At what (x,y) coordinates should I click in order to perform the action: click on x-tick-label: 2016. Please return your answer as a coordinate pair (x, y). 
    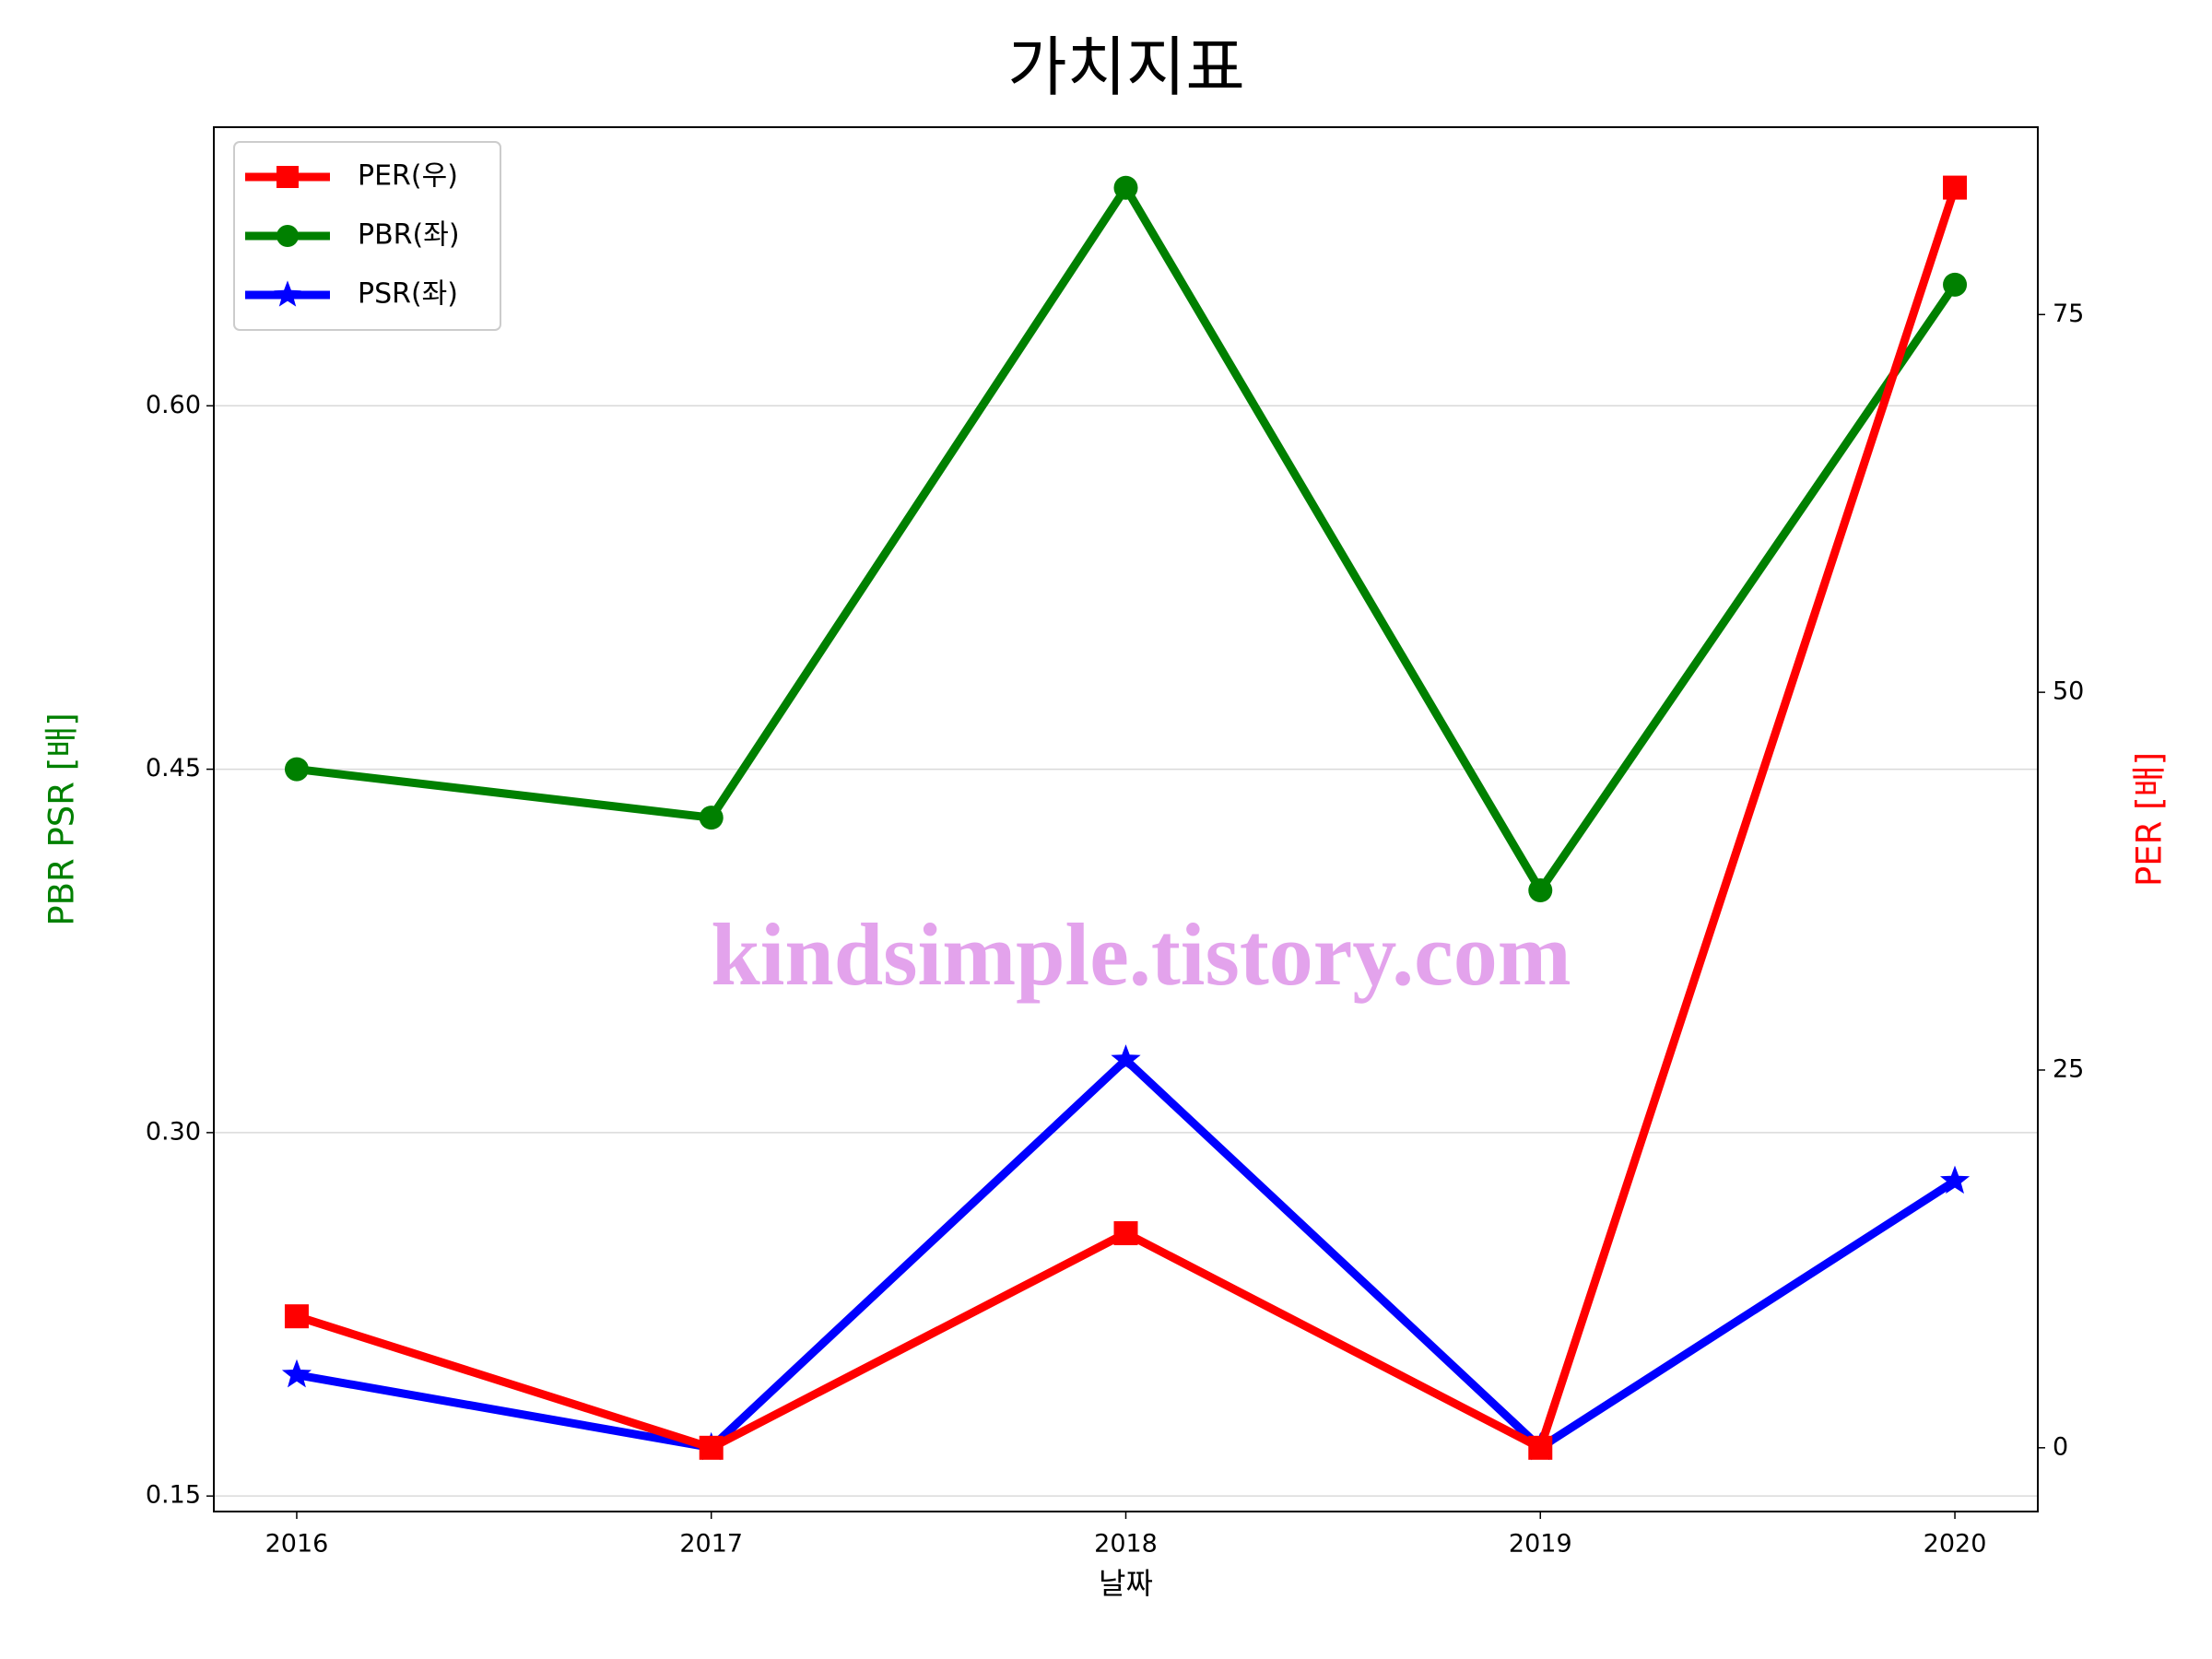
    Looking at the image, I should click on (297, 1544).